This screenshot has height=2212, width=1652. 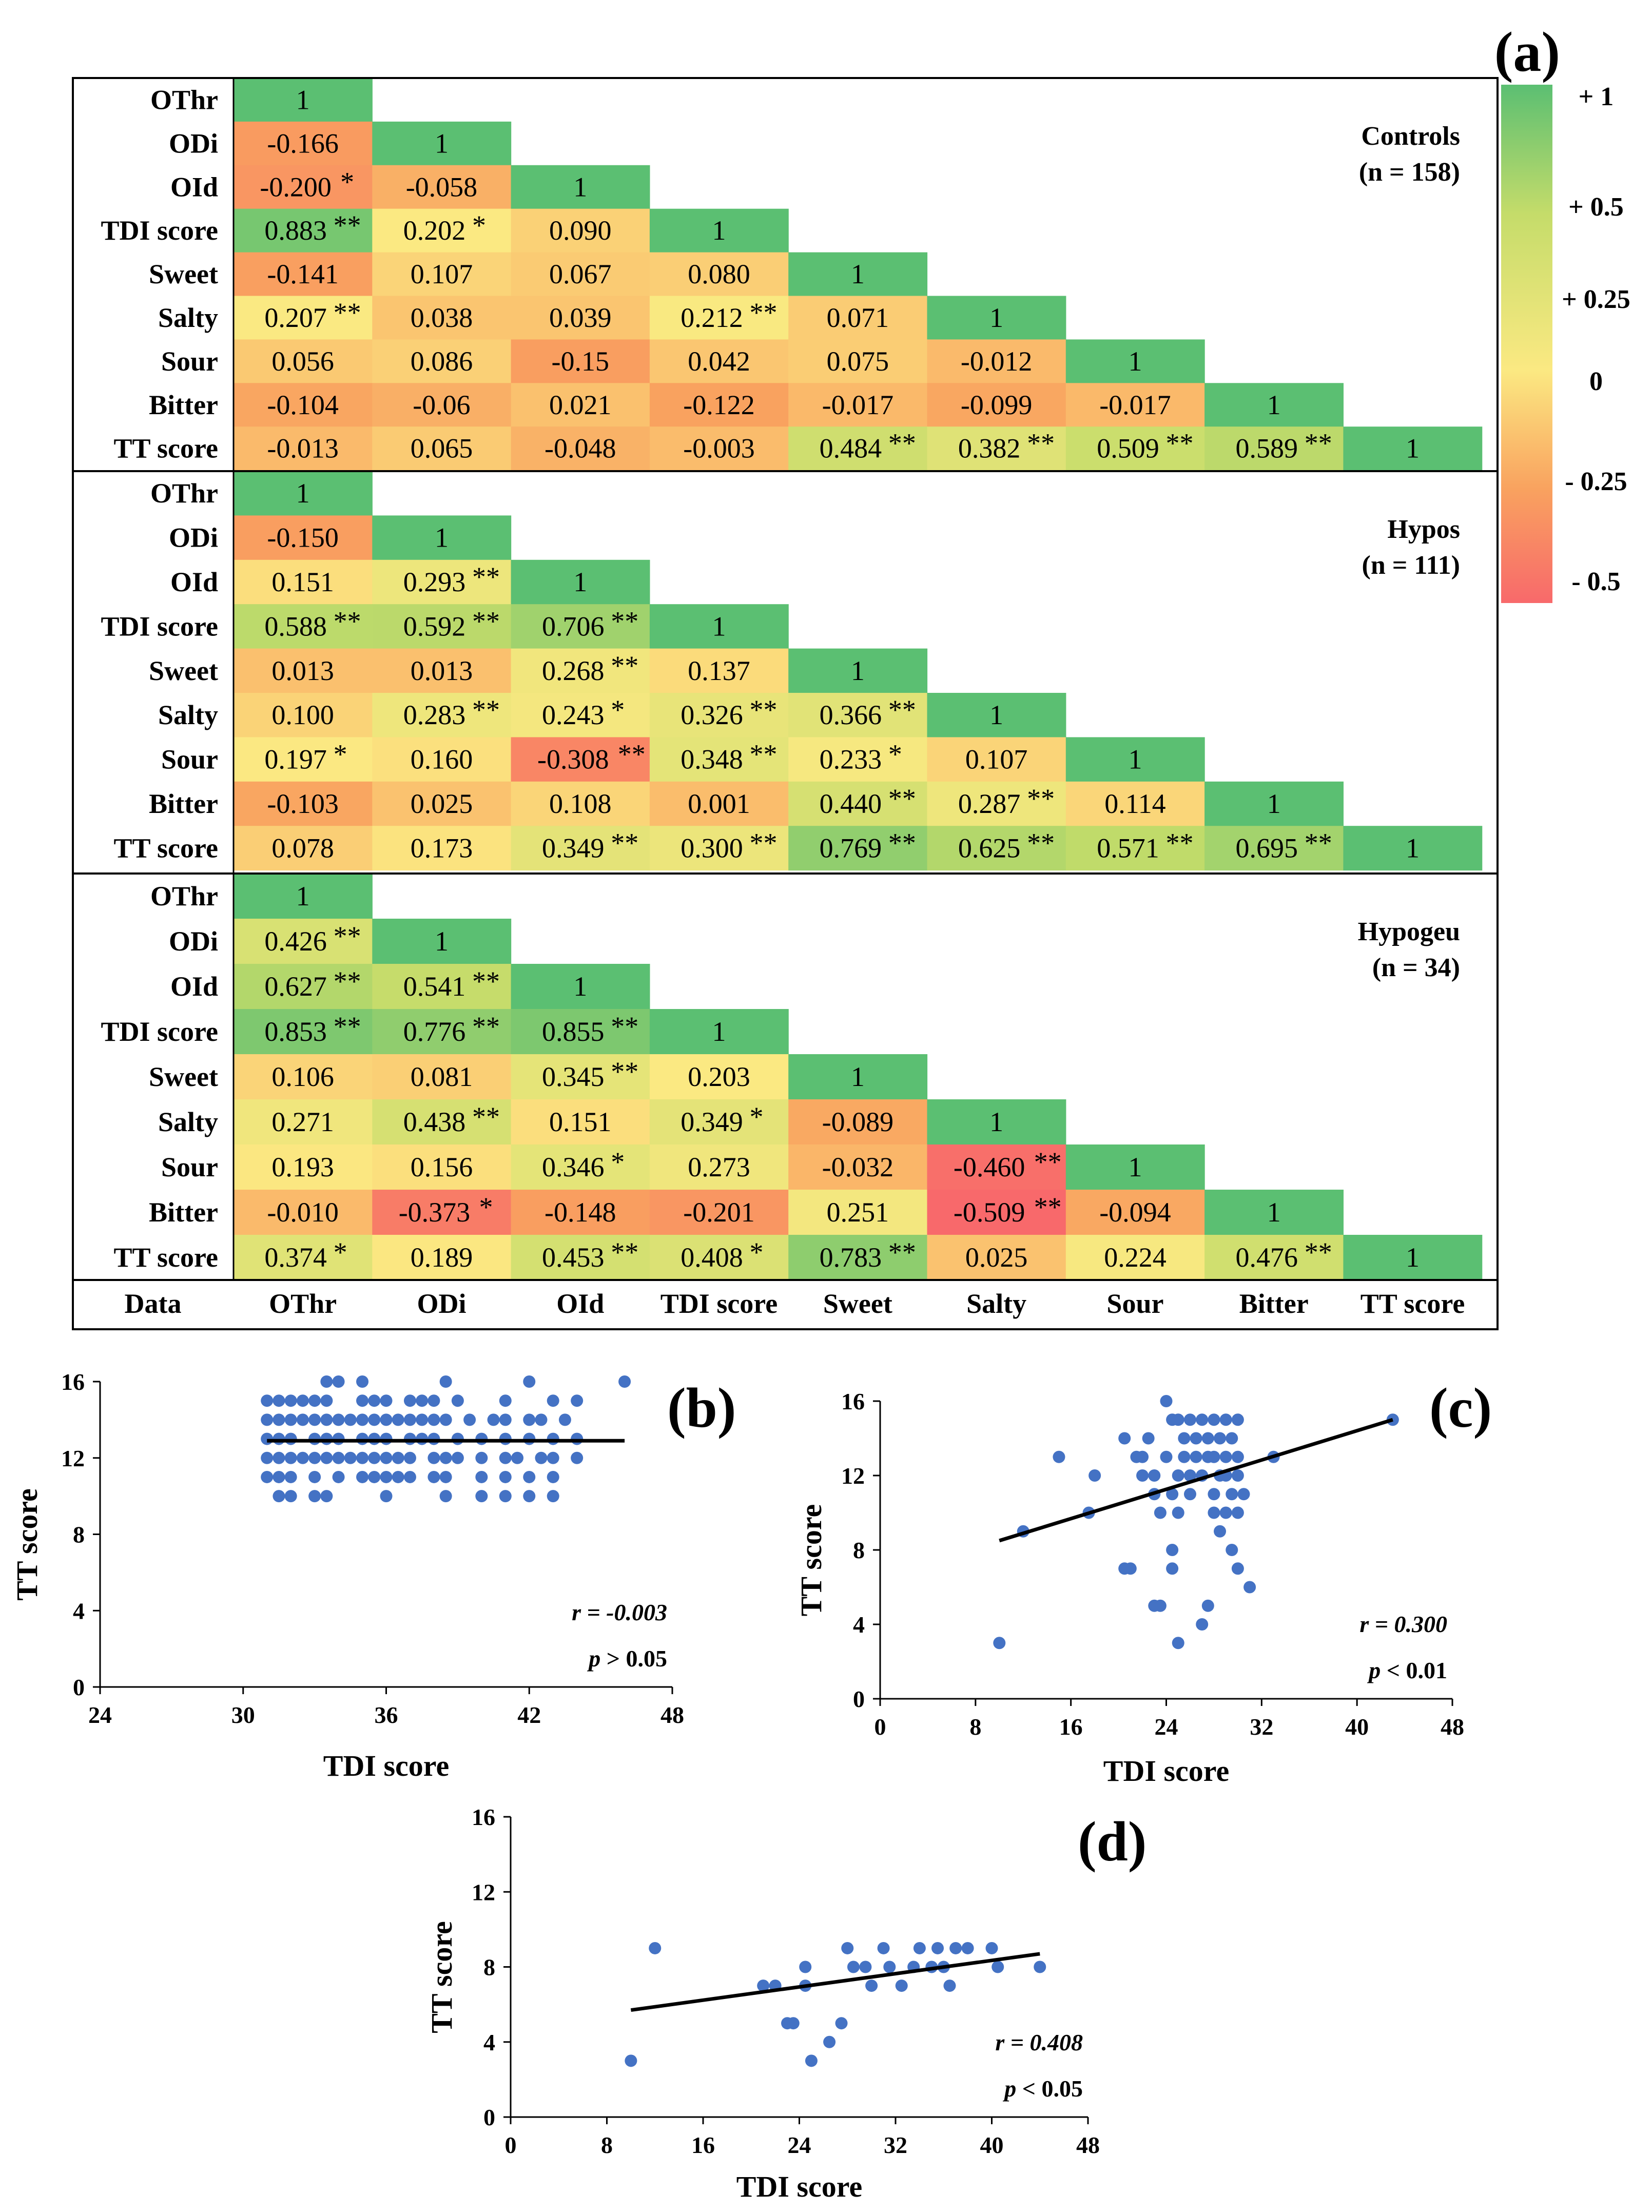 What do you see at coordinates (386, 1715) in the screenshot?
I see `x-tick-label: 36` at bounding box center [386, 1715].